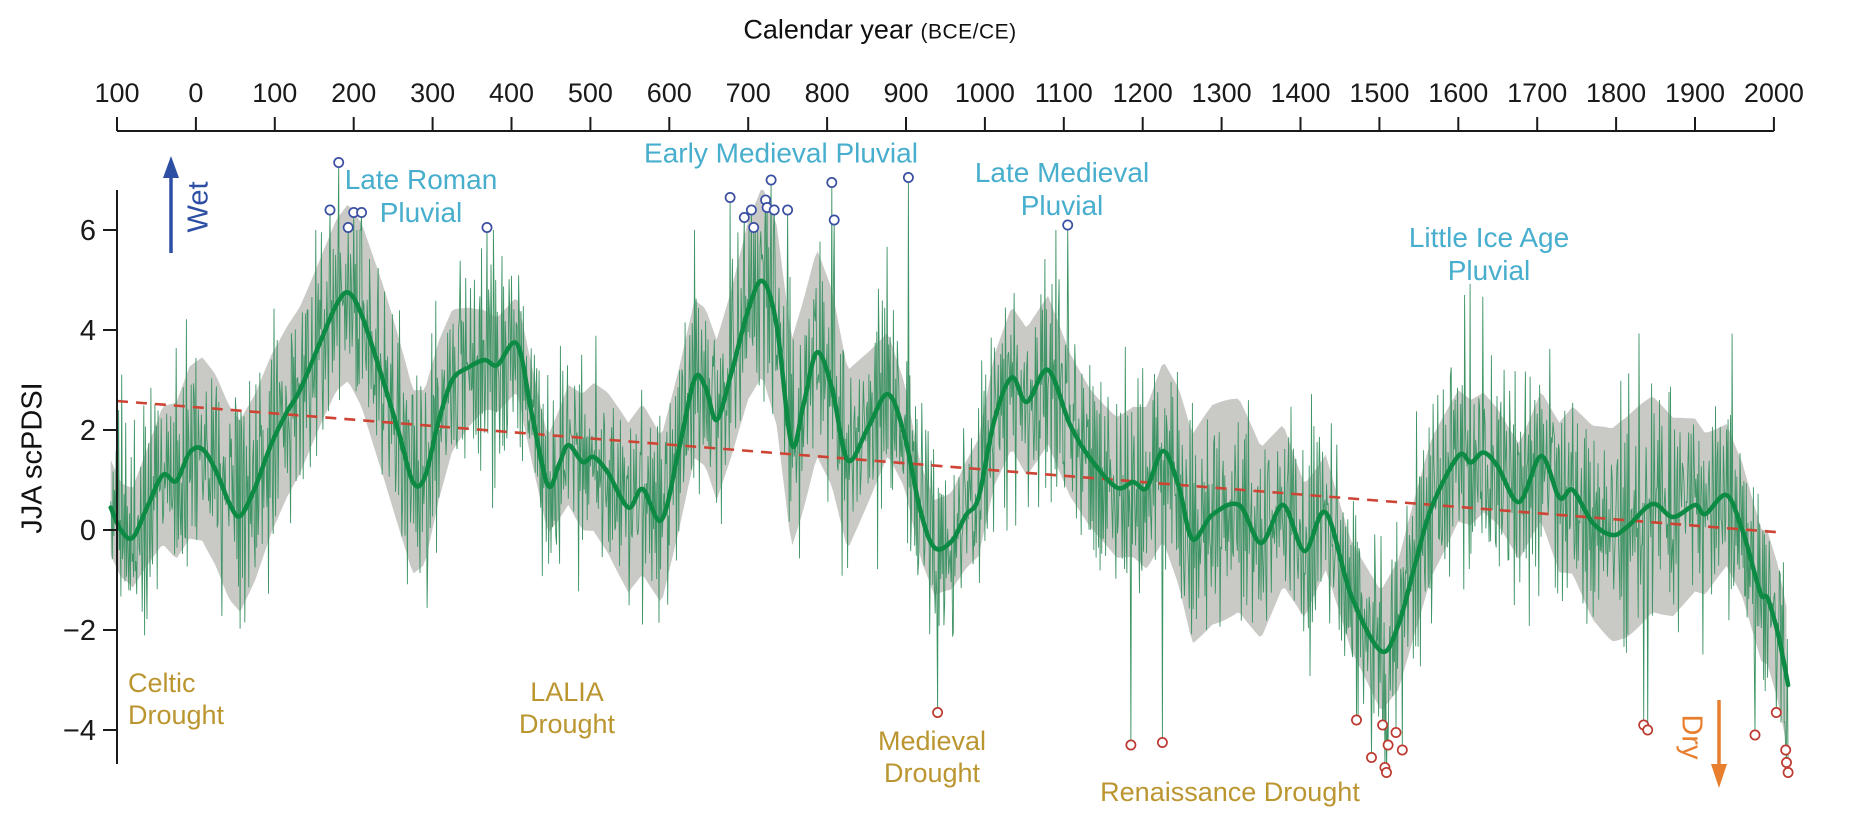 The height and width of the screenshot is (819, 1866). I want to click on y-tick-label: 0, so click(88, 531).